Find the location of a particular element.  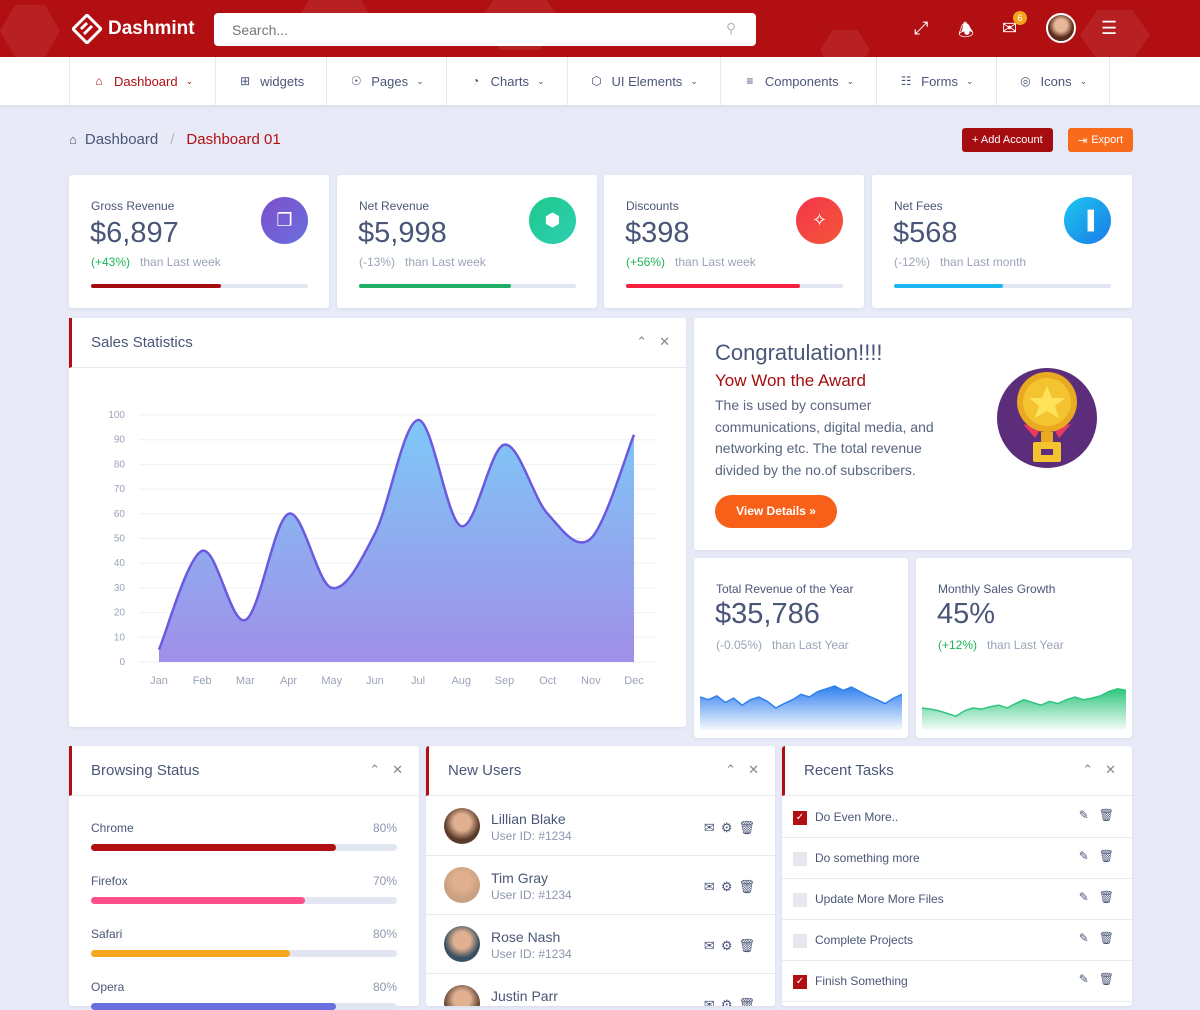

y-tick-label: 80 is located at coordinates (120, 464).